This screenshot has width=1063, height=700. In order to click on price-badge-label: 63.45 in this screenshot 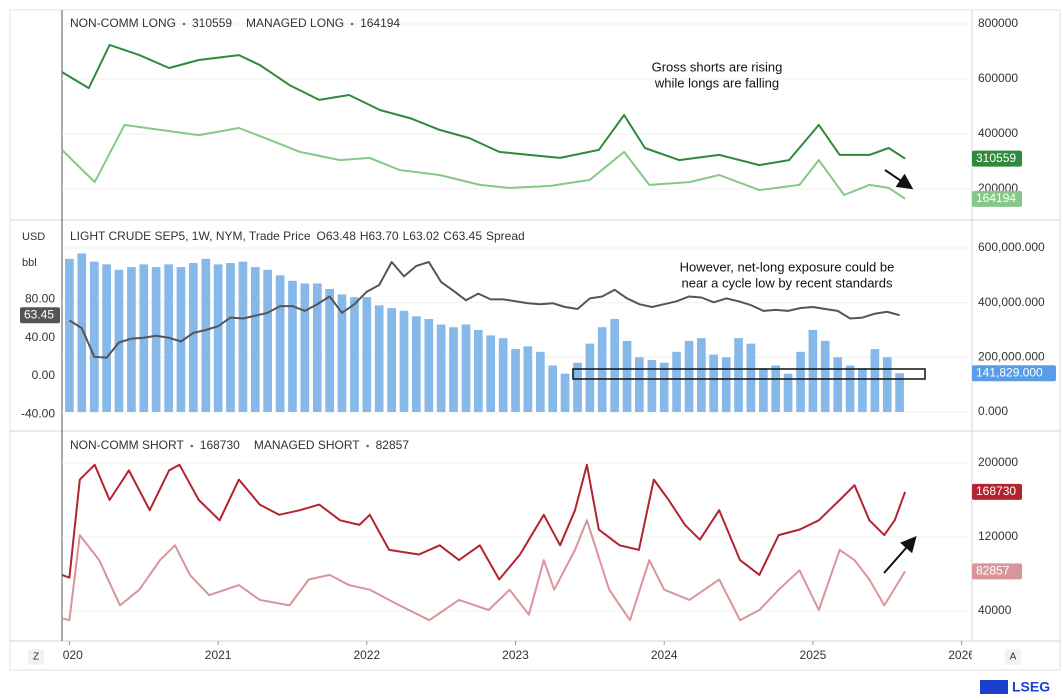, I will do `click(39, 314)`.